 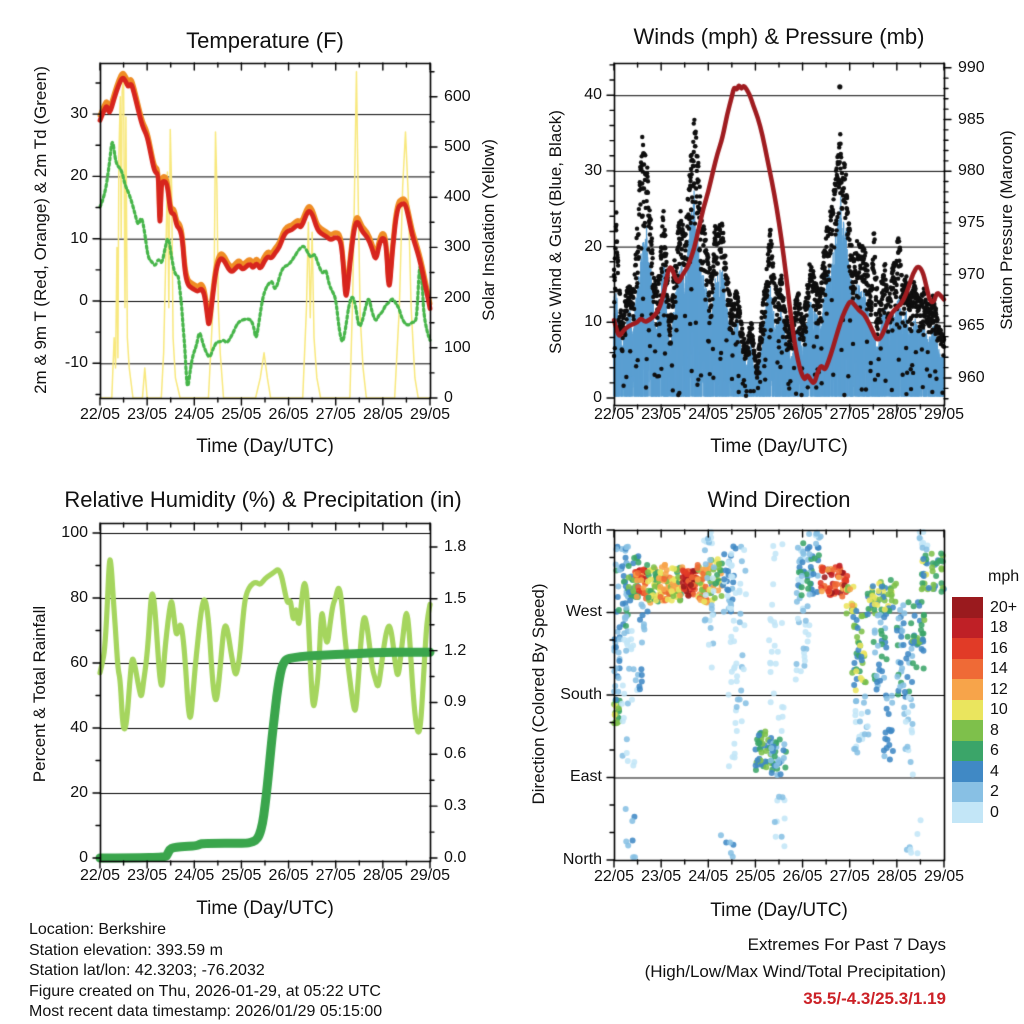 What do you see at coordinates (40, 230) in the screenshot?
I see `y-axis-label-temperature-left: 2m & 9m T (Red, Orange) & 2m Td (Green)` at bounding box center [40, 230].